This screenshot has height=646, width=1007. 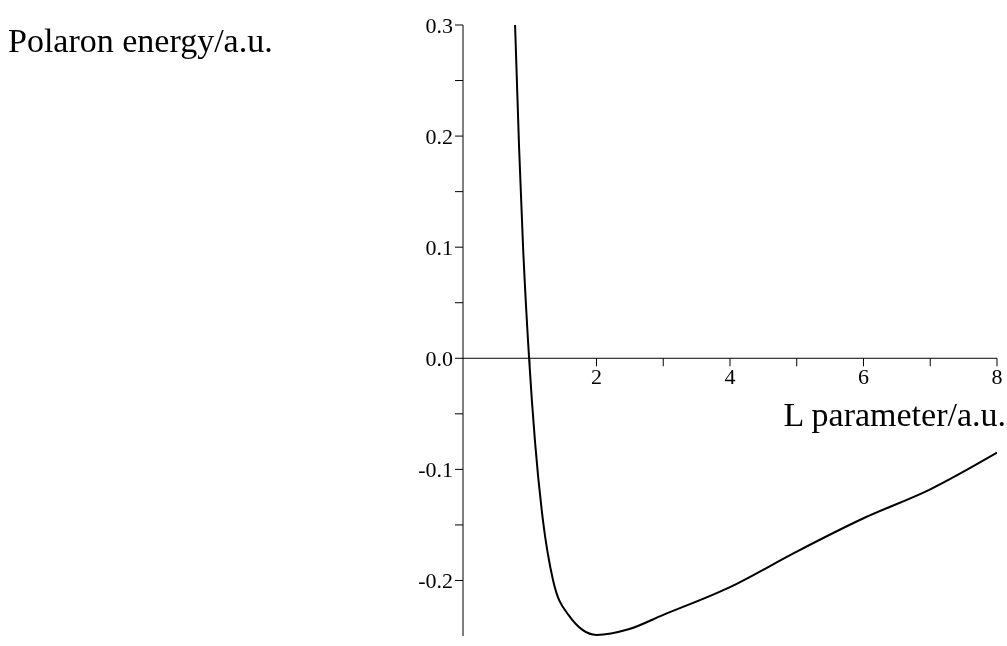 I want to click on y-axis-title: Polaron energy/a.u., so click(x=140, y=41).